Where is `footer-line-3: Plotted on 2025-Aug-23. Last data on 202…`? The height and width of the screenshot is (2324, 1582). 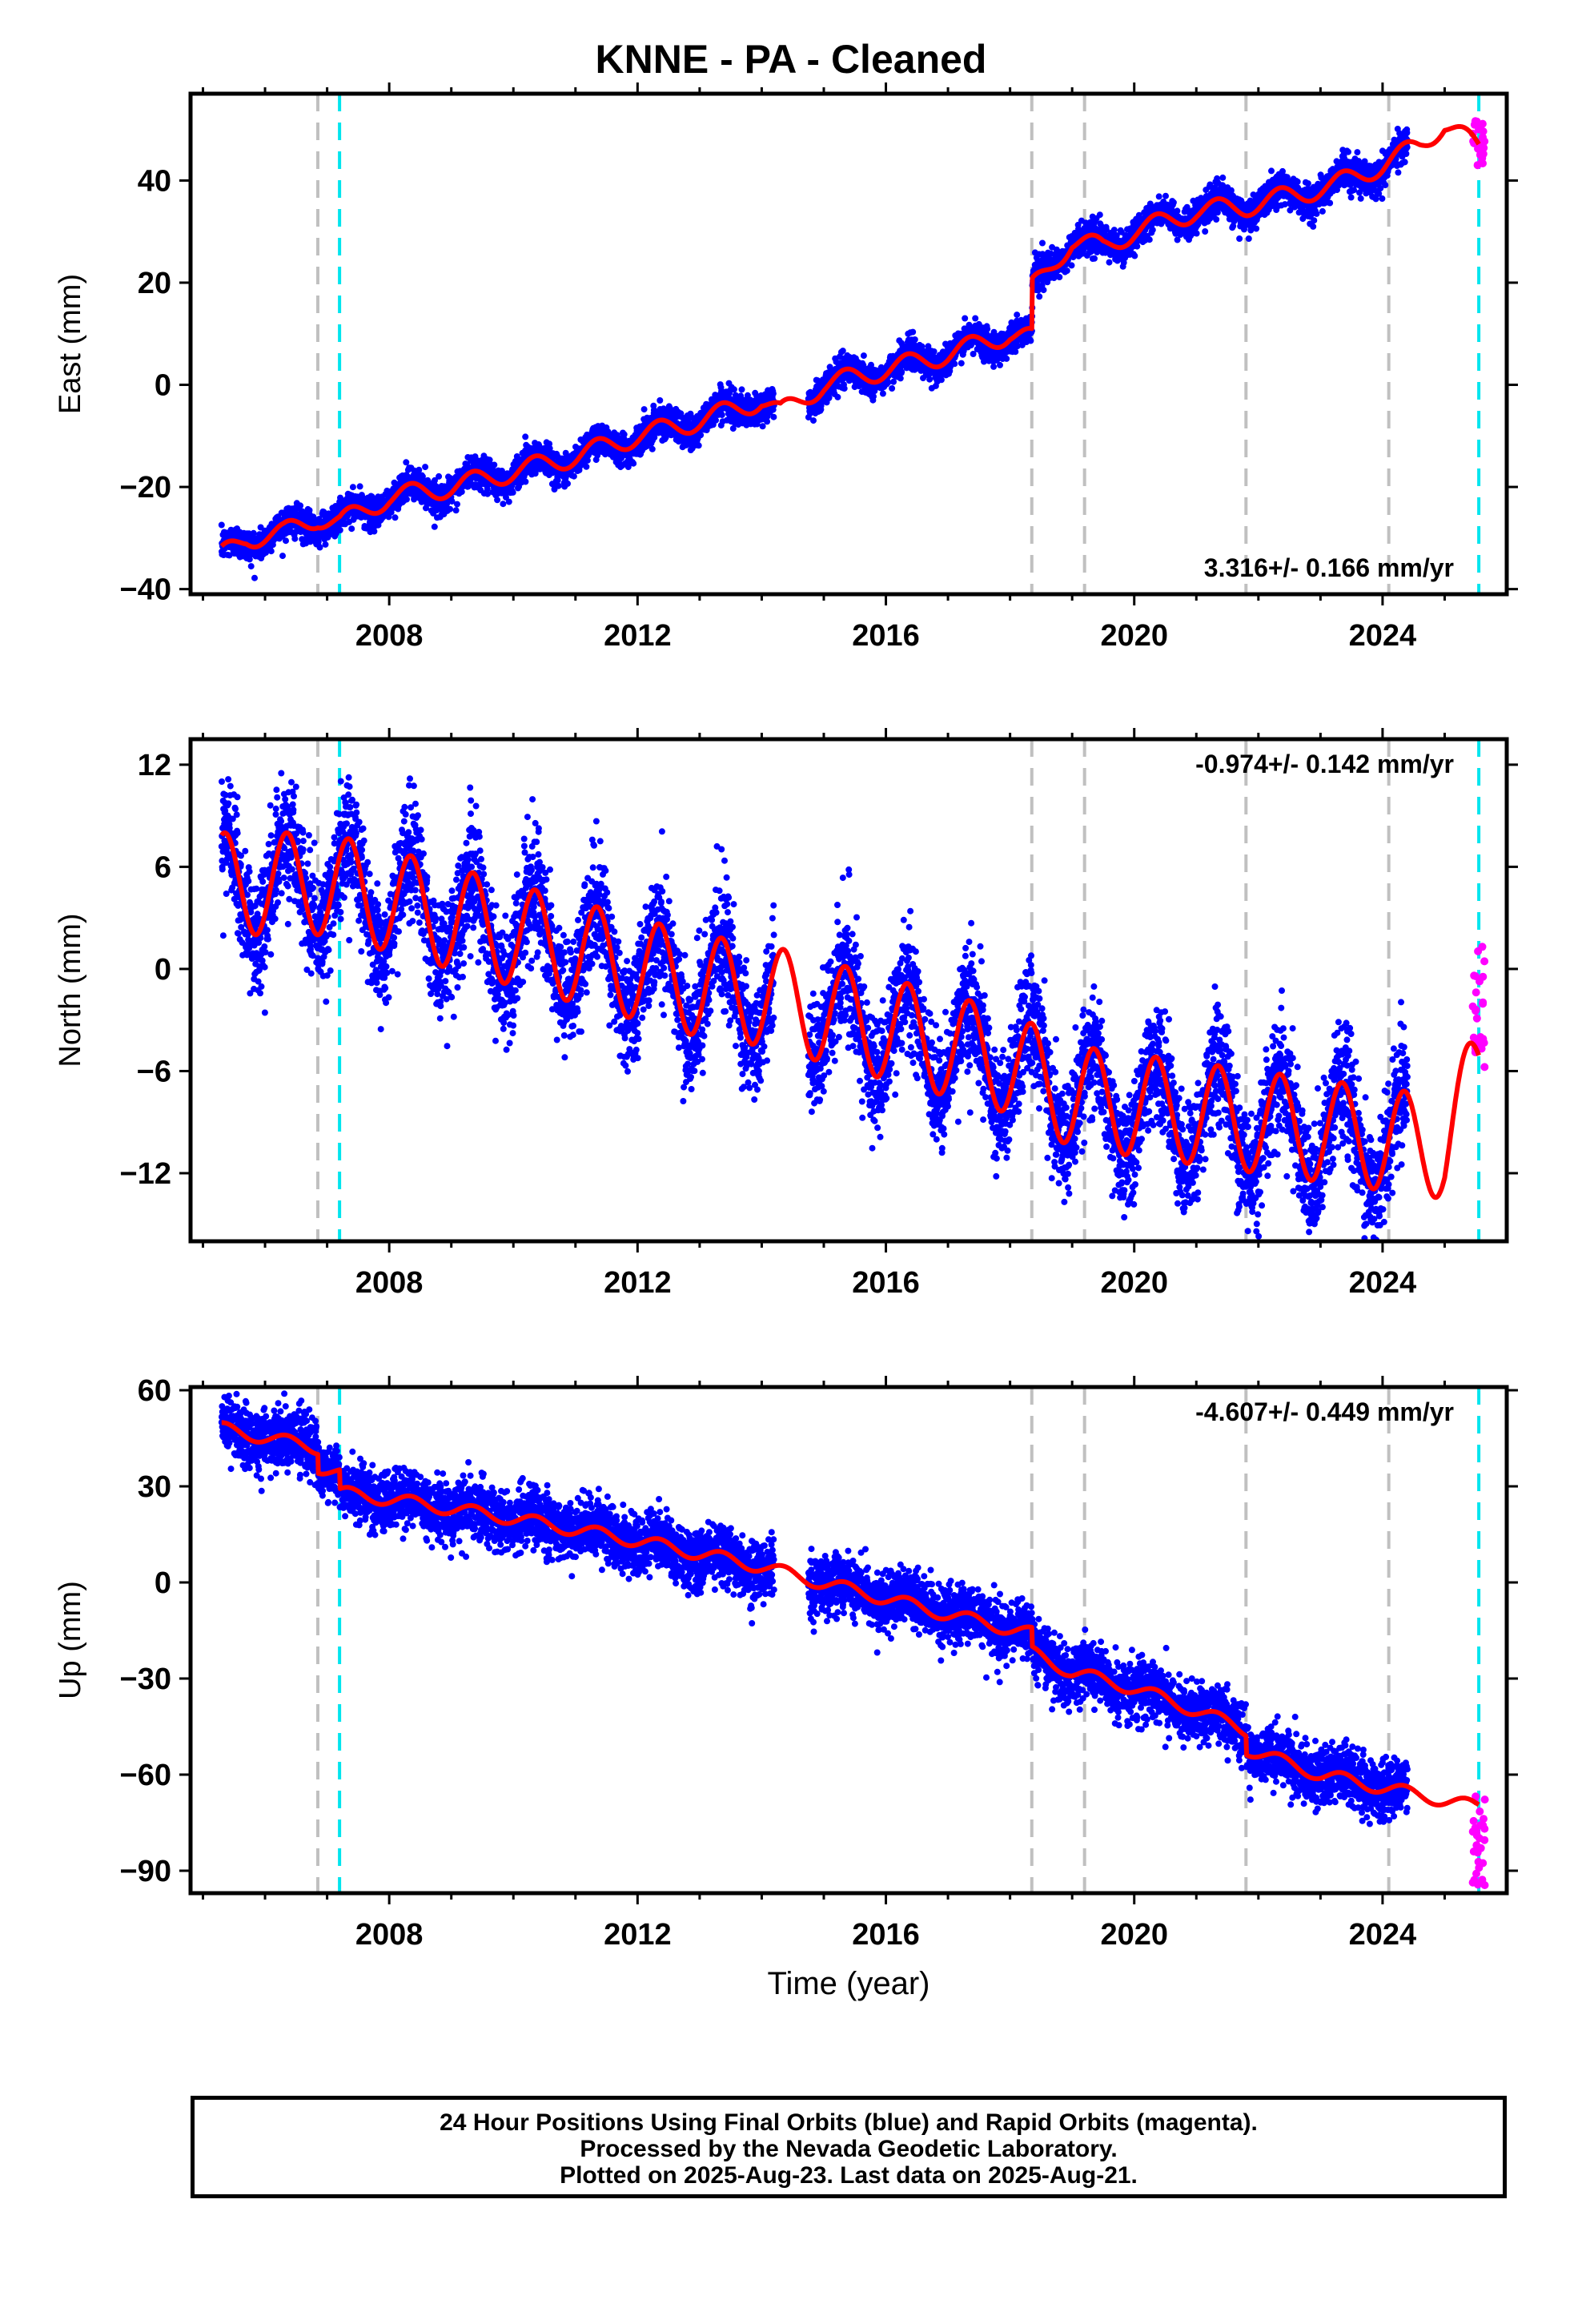 footer-line-3: Plotted on 2025-Aug-23. Last data on 202… is located at coordinates (849, 2175).